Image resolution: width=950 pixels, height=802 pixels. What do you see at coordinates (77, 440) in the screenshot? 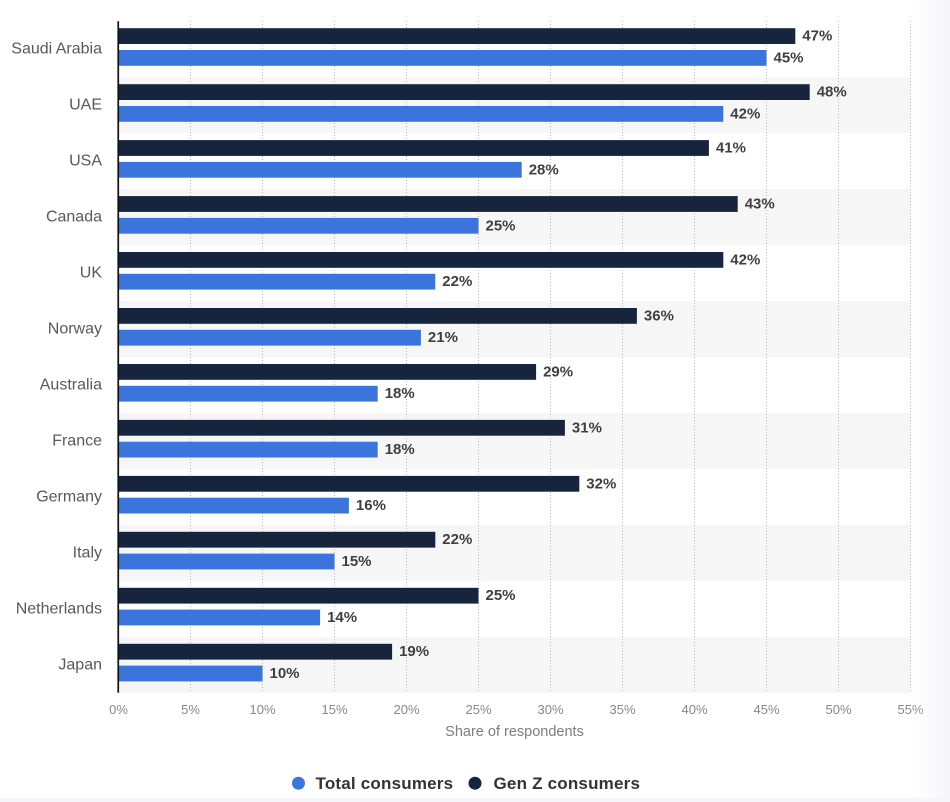
I see `svg-text: France` at bounding box center [77, 440].